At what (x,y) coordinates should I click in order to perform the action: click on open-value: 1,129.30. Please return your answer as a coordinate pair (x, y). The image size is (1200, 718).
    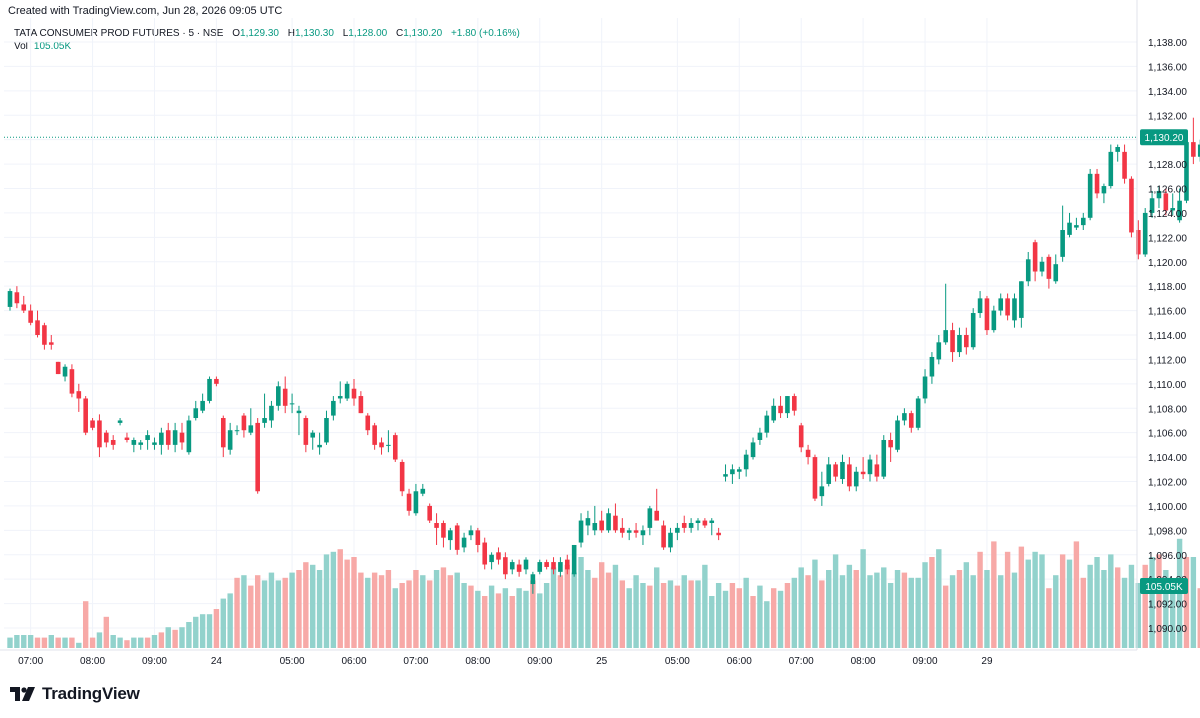
    Looking at the image, I should click on (259, 33).